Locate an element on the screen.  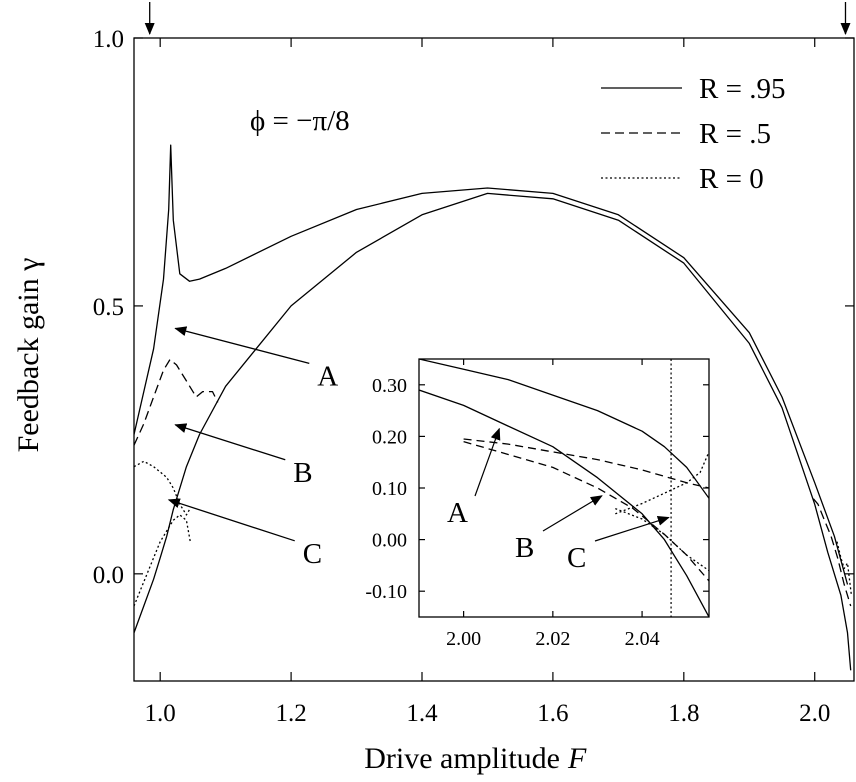
phi-annotation: ϕ = −π/8 is located at coordinates (300, 121).